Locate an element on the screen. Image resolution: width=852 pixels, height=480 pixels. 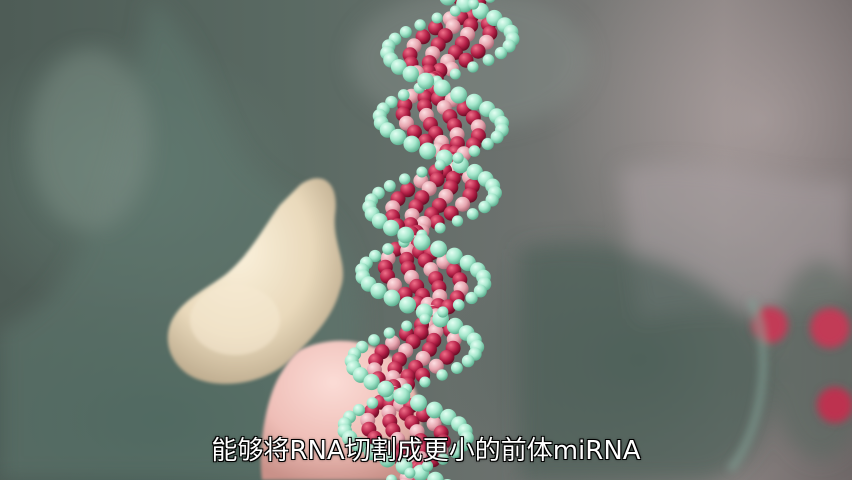
cream-protein is located at coordinates (255, 281).